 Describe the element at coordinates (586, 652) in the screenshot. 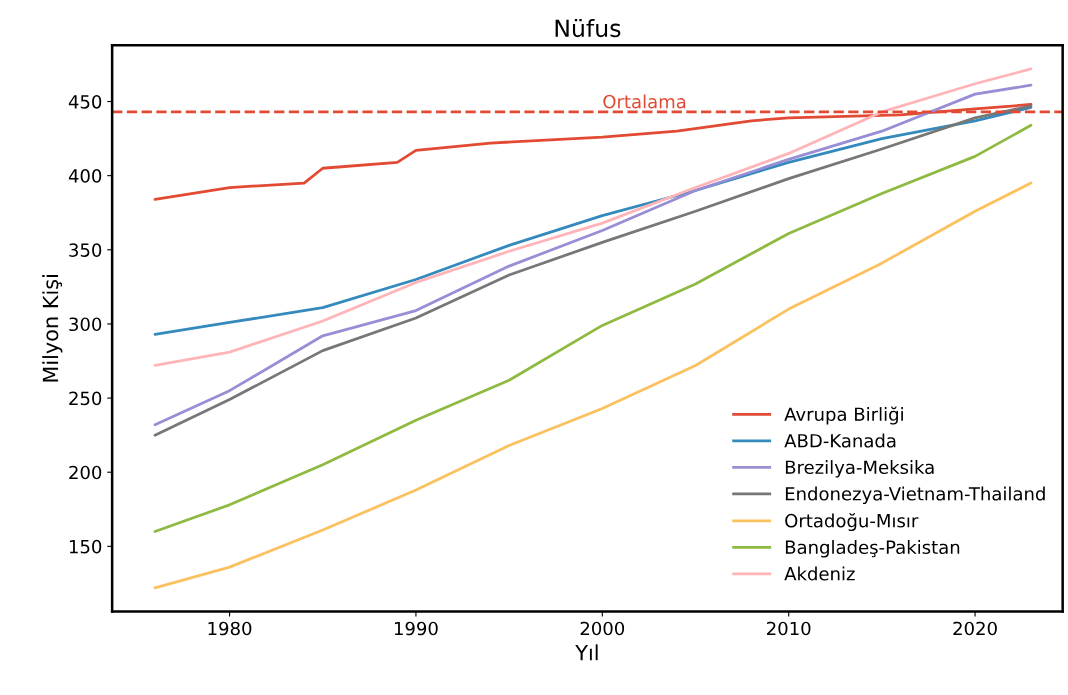

I see `x-axis-title: Yıl` at that location.